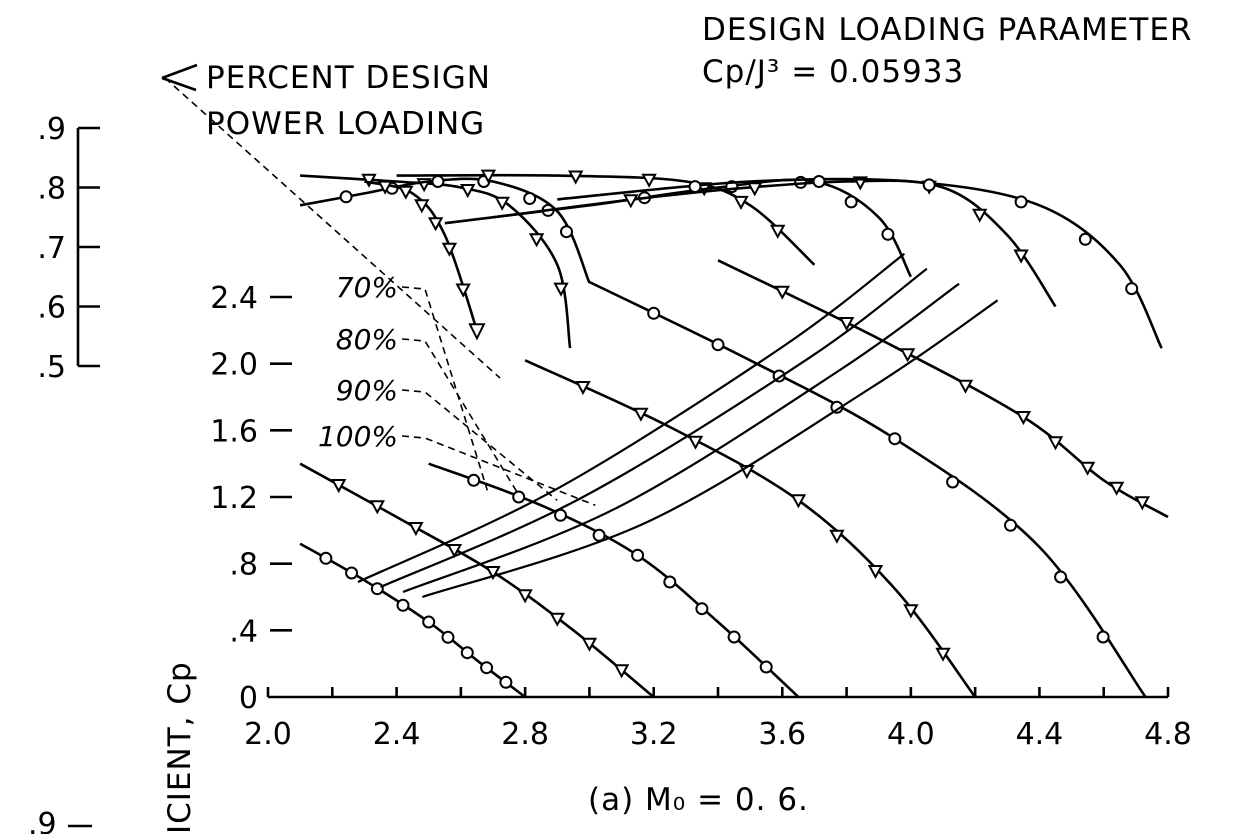 Image resolution: width=1240 pixels, height=834 pixels. I want to click on loading-label-2: 90%, so click(367, 390).